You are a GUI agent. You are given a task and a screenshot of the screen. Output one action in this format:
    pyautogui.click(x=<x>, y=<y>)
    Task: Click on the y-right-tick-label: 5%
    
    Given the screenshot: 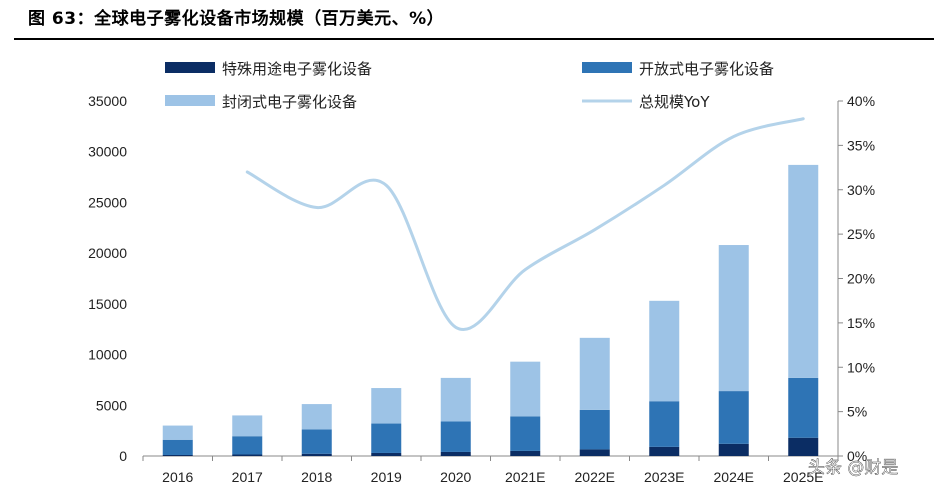 What is the action you would take?
    pyautogui.click(x=857, y=412)
    